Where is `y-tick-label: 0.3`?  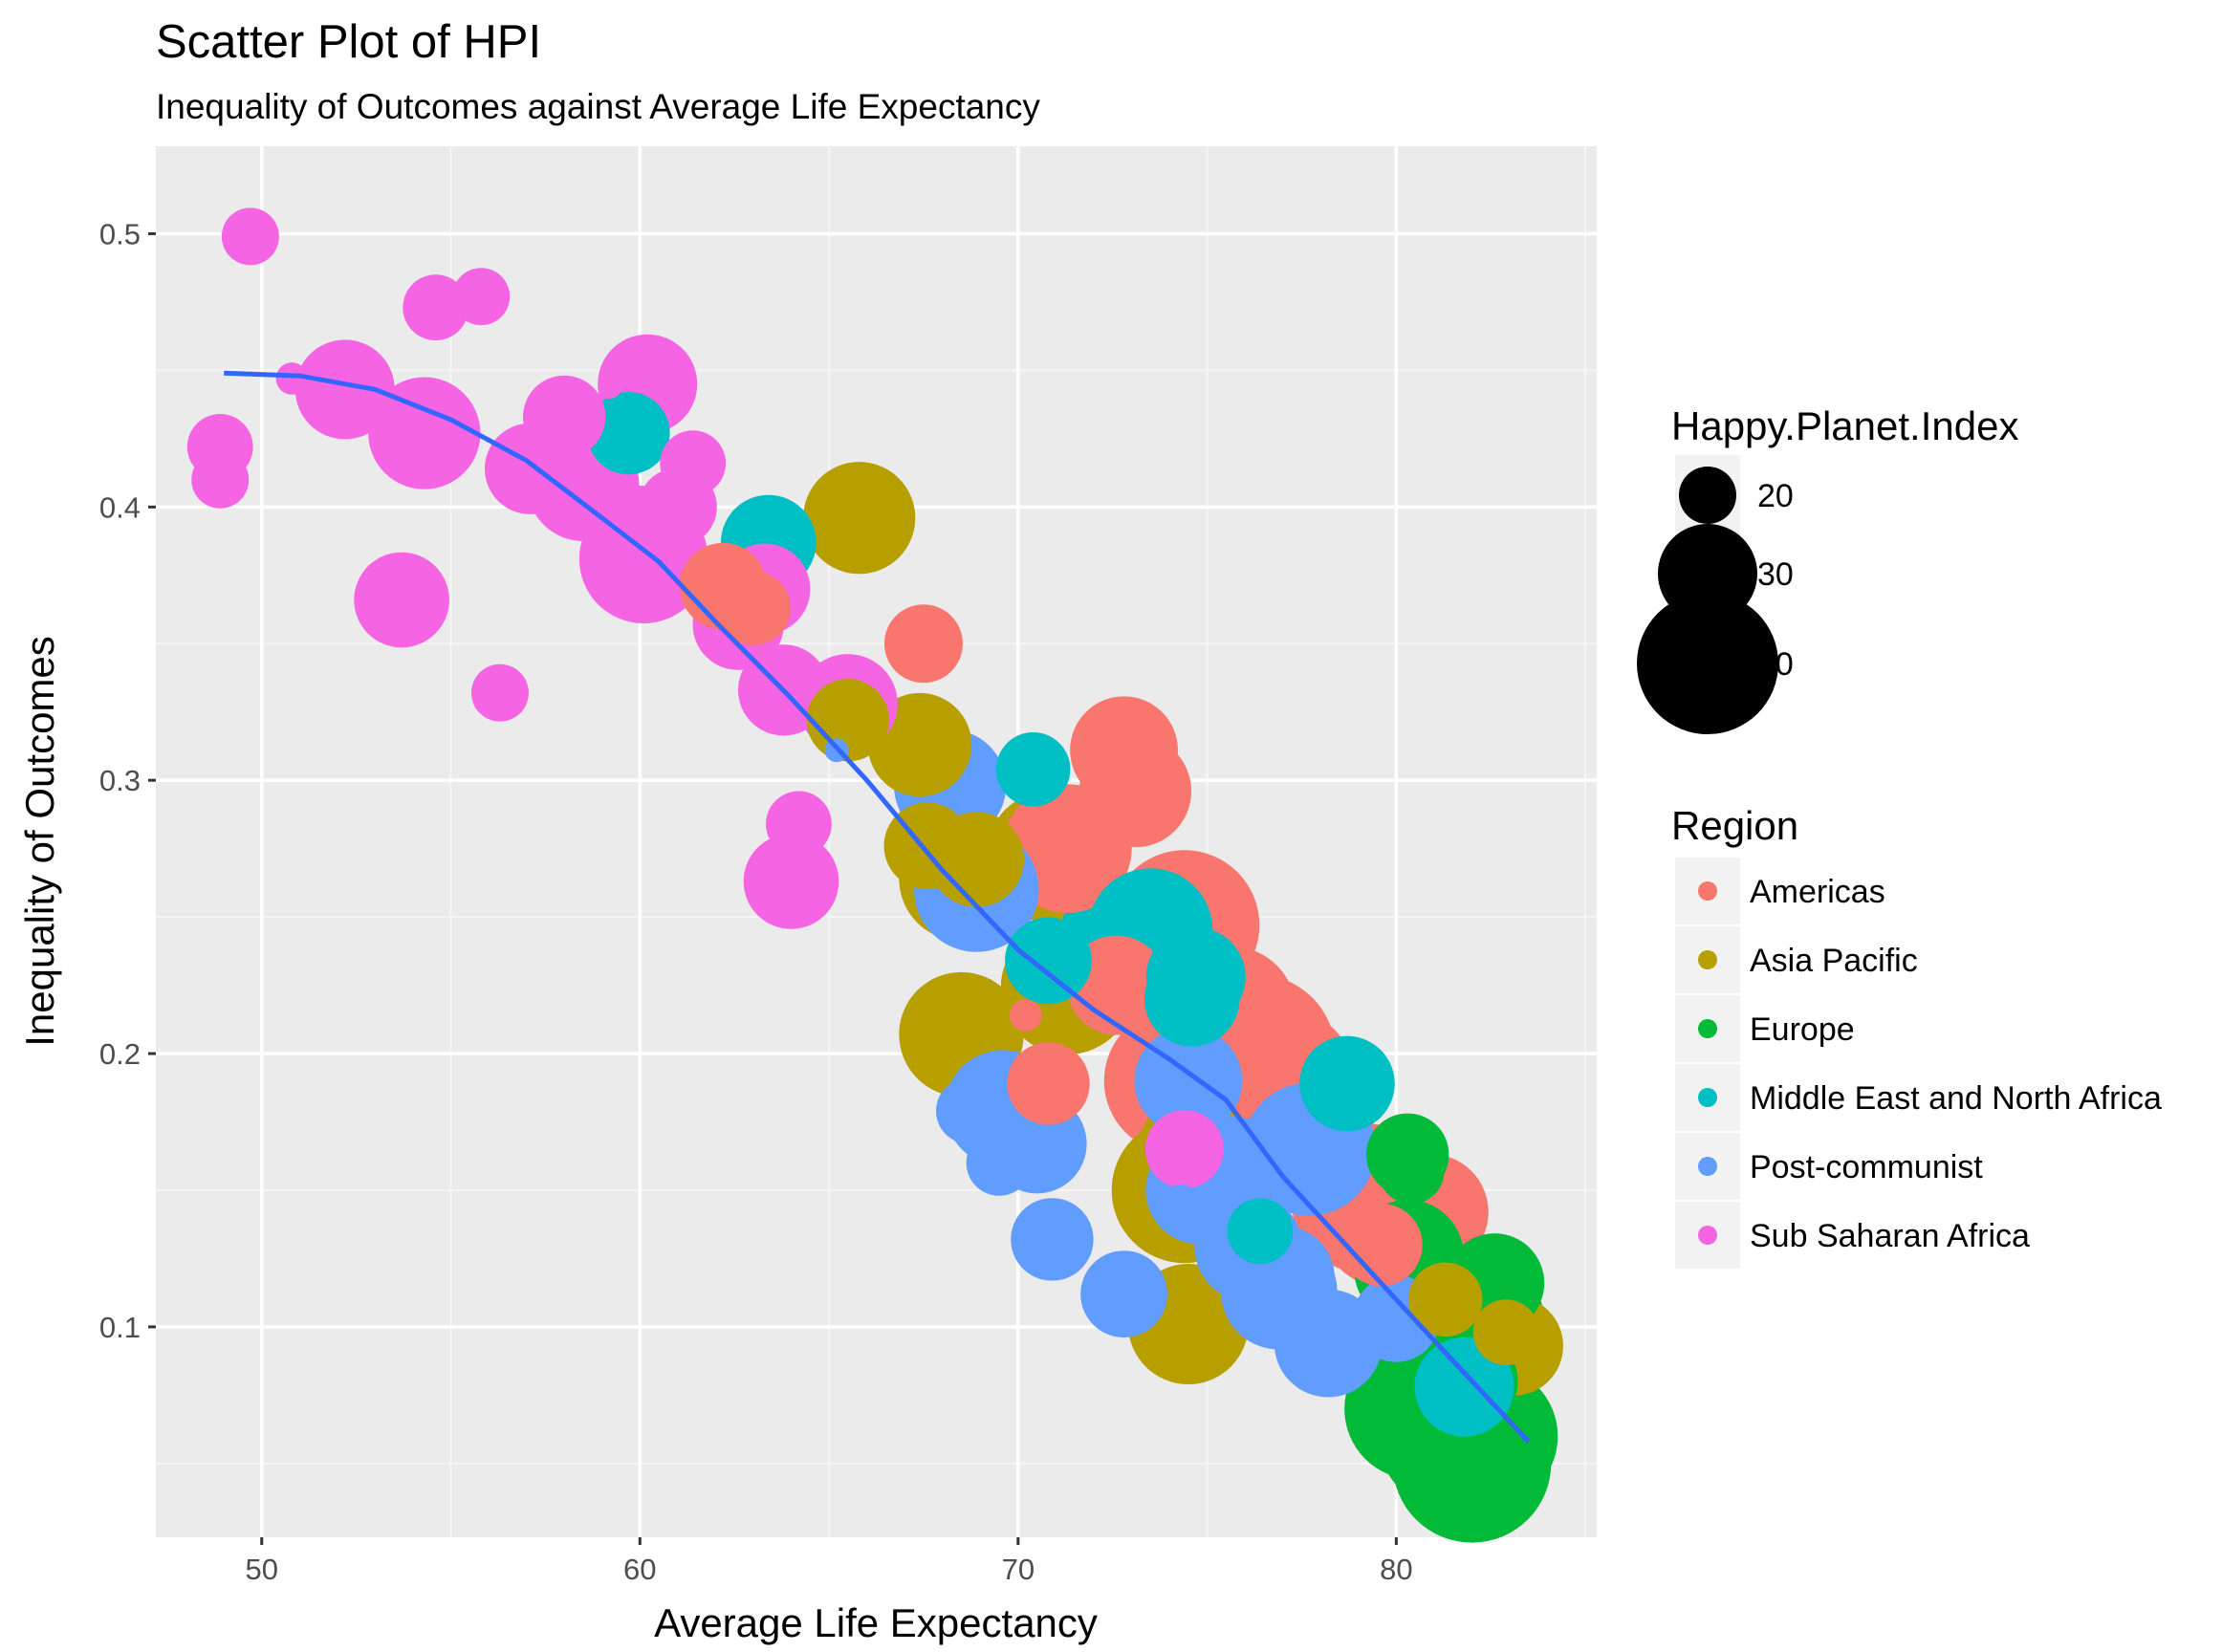
y-tick-label: 0.3 is located at coordinates (120, 780).